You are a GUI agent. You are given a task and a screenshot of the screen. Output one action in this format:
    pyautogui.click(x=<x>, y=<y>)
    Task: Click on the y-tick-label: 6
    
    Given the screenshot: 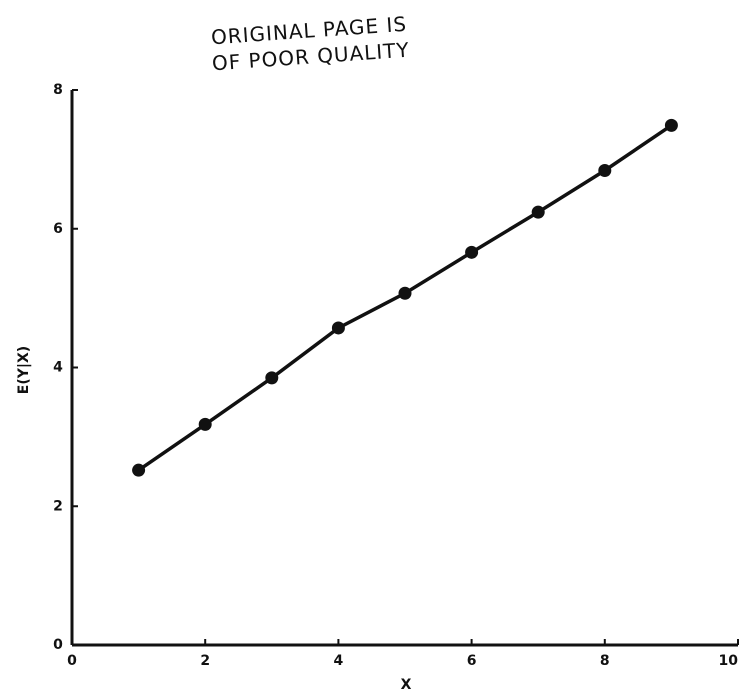 What is the action you would take?
    pyautogui.click(x=58, y=229)
    